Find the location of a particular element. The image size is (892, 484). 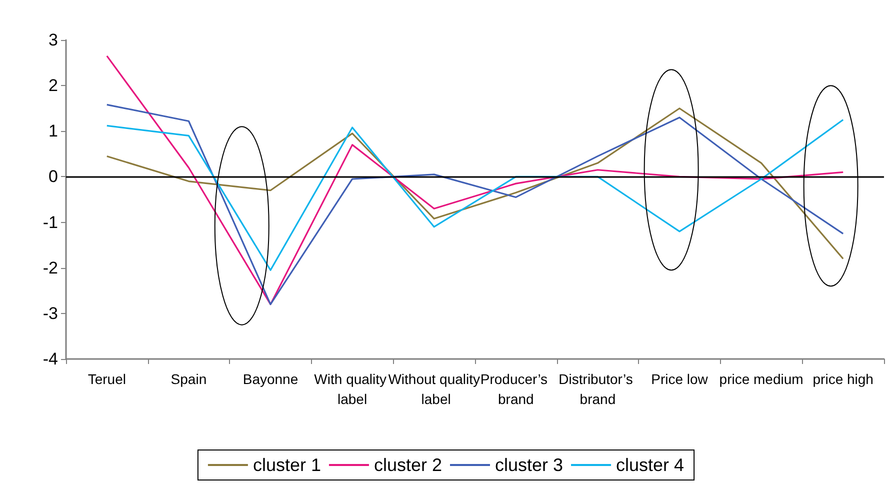

x-tick-label: Without quality label is located at coordinates (434, 389).